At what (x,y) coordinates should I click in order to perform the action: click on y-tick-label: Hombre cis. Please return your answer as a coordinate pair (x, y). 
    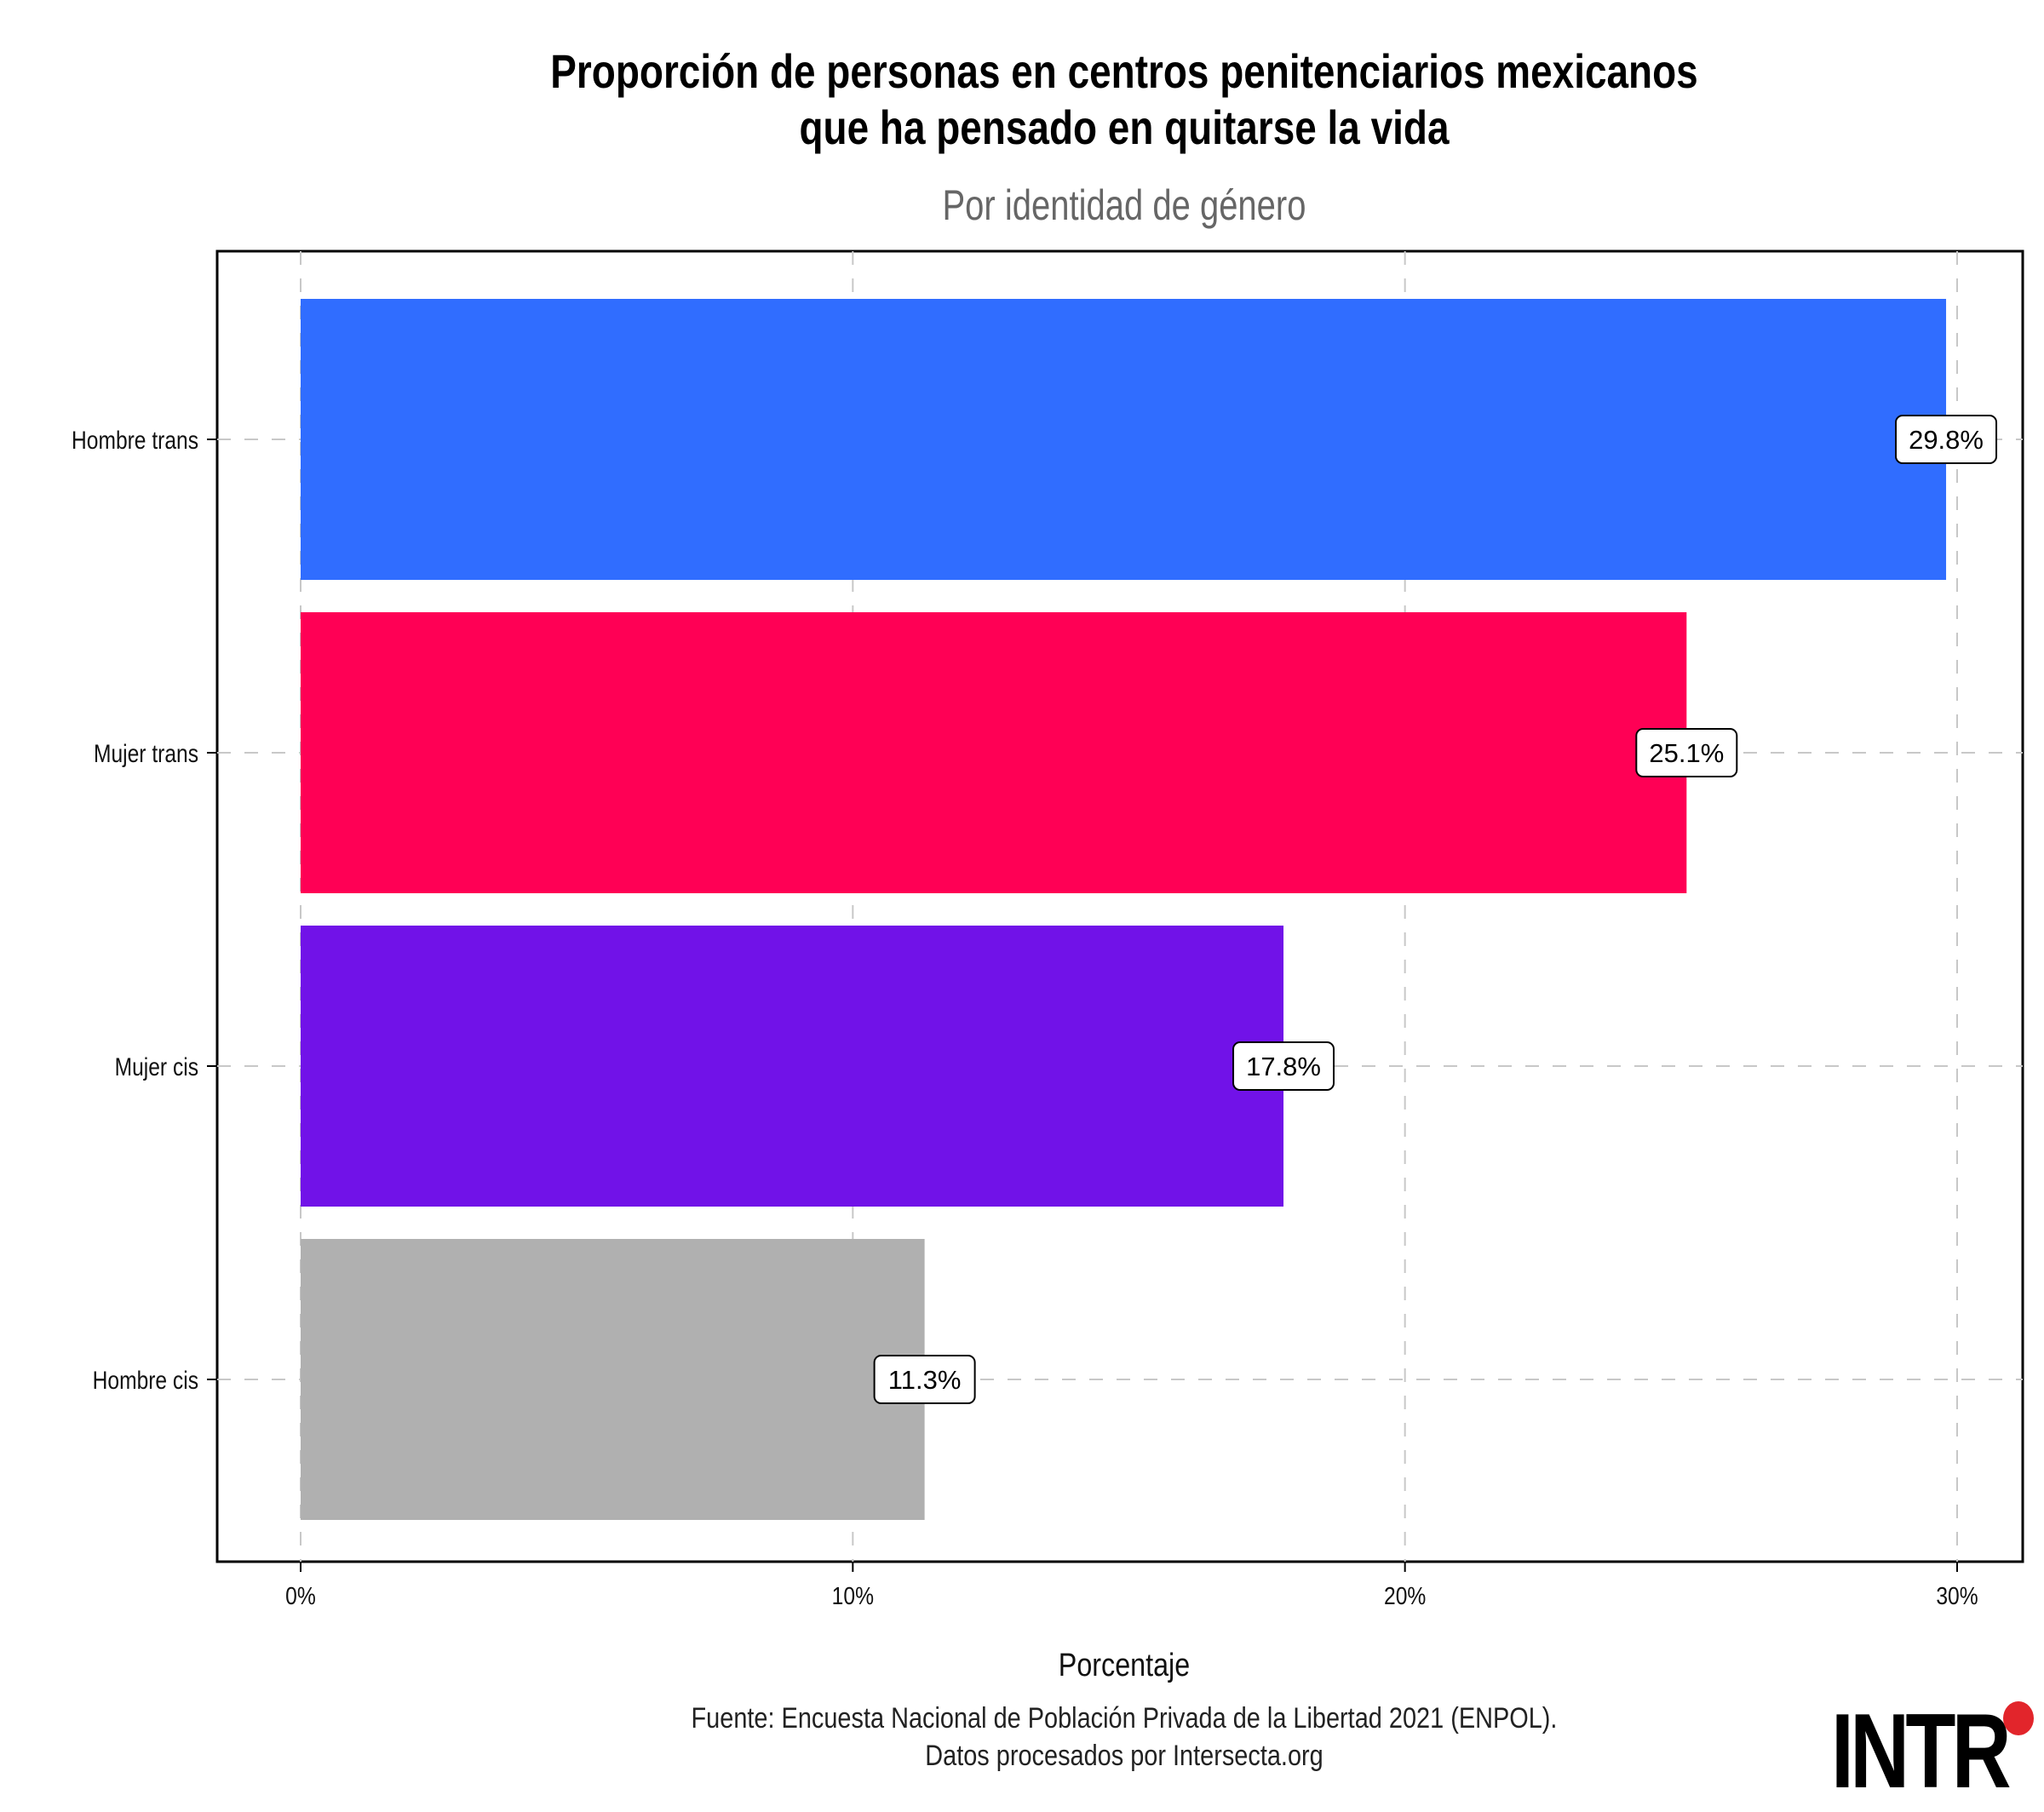
    Looking at the image, I should click on (145, 1380).